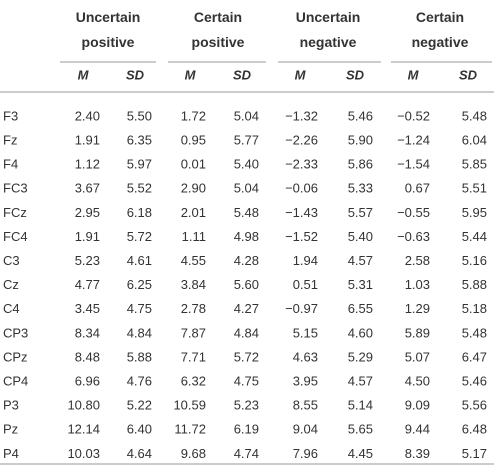 The width and height of the screenshot is (494, 465). What do you see at coordinates (474, 140) in the screenshot?
I see `cell: 6.04` at bounding box center [474, 140].